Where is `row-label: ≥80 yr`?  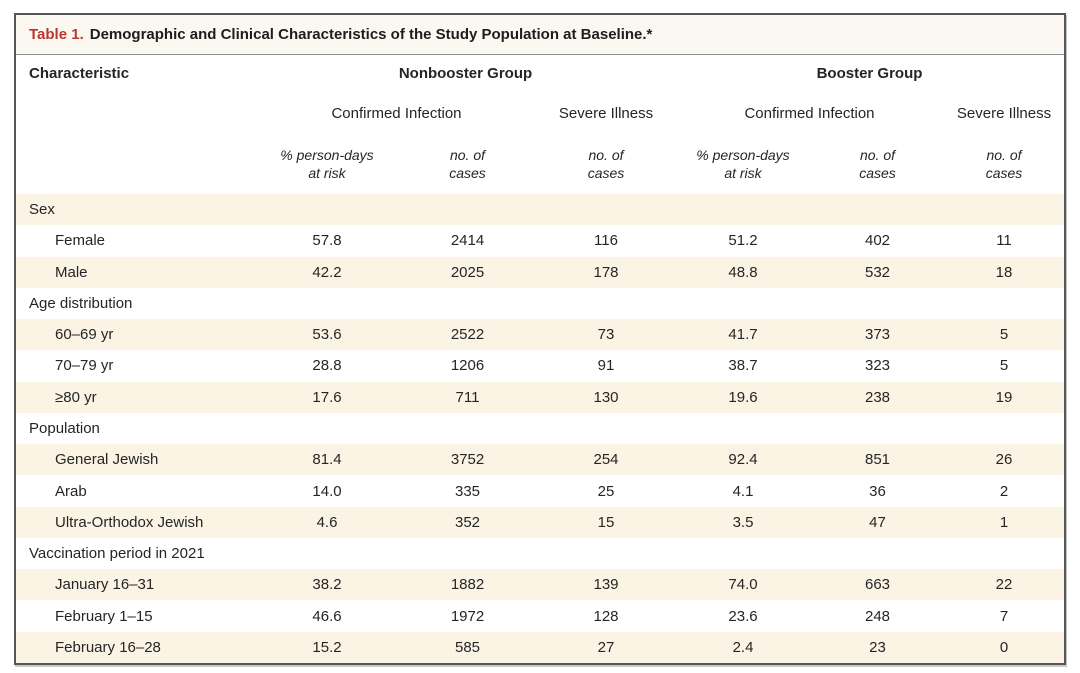 row-label: ≥80 yr is located at coordinates (76, 397).